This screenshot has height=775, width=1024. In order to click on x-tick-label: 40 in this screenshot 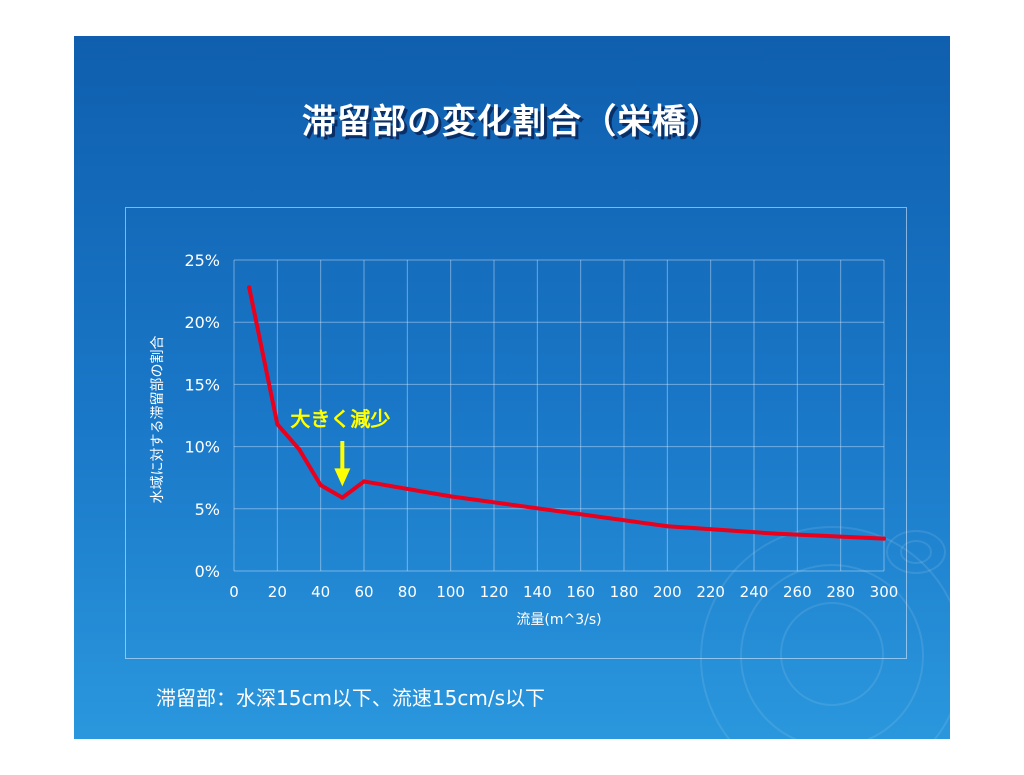, I will do `click(320, 592)`.